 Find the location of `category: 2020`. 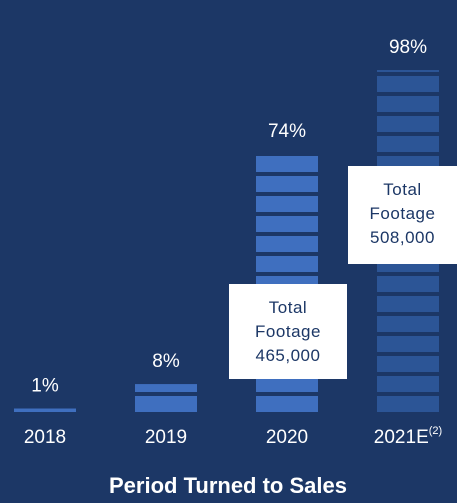

category: 2020 is located at coordinates (287, 437).